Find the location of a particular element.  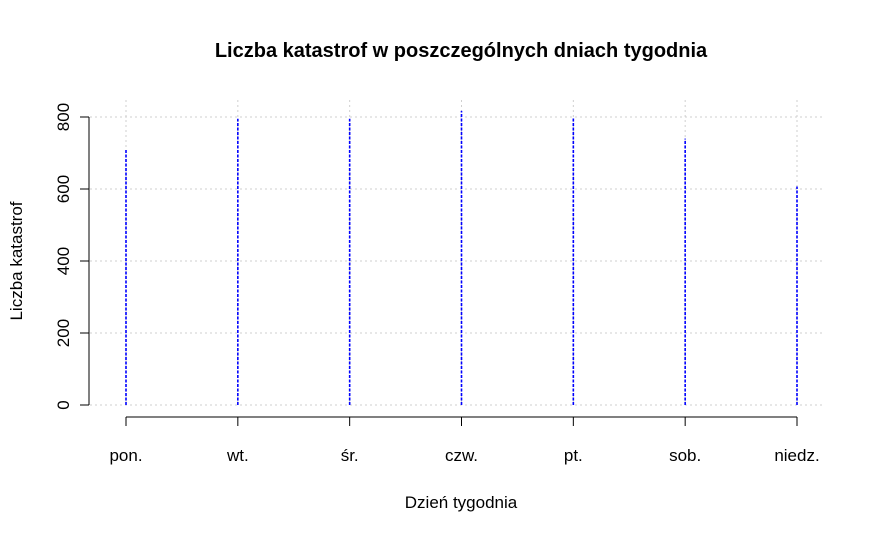

x-tick-label: wt. is located at coordinates (237, 455).